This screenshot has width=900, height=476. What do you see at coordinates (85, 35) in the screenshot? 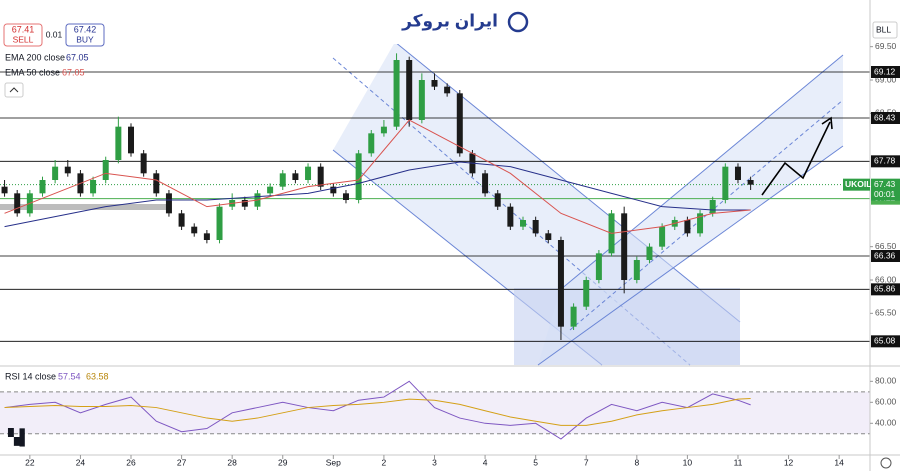
I see `buy-button` at bounding box center [85, 35].